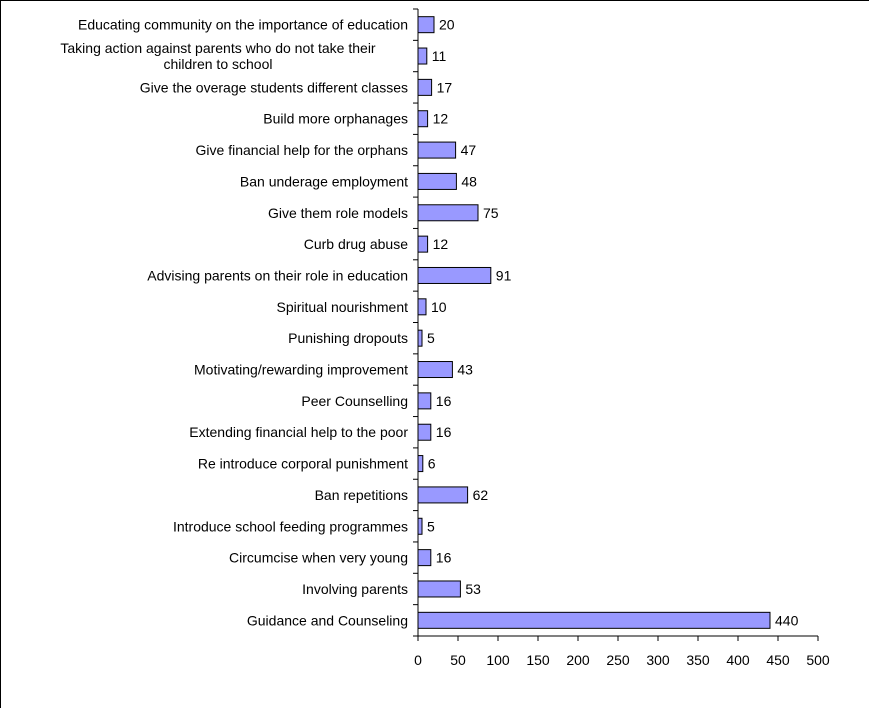 This screenshot has height=709, width=869. What do you see at coordinates (324, 181) in the screenshot?
I see `category-label: Ban underage employment` at bounding box center [324, 181].